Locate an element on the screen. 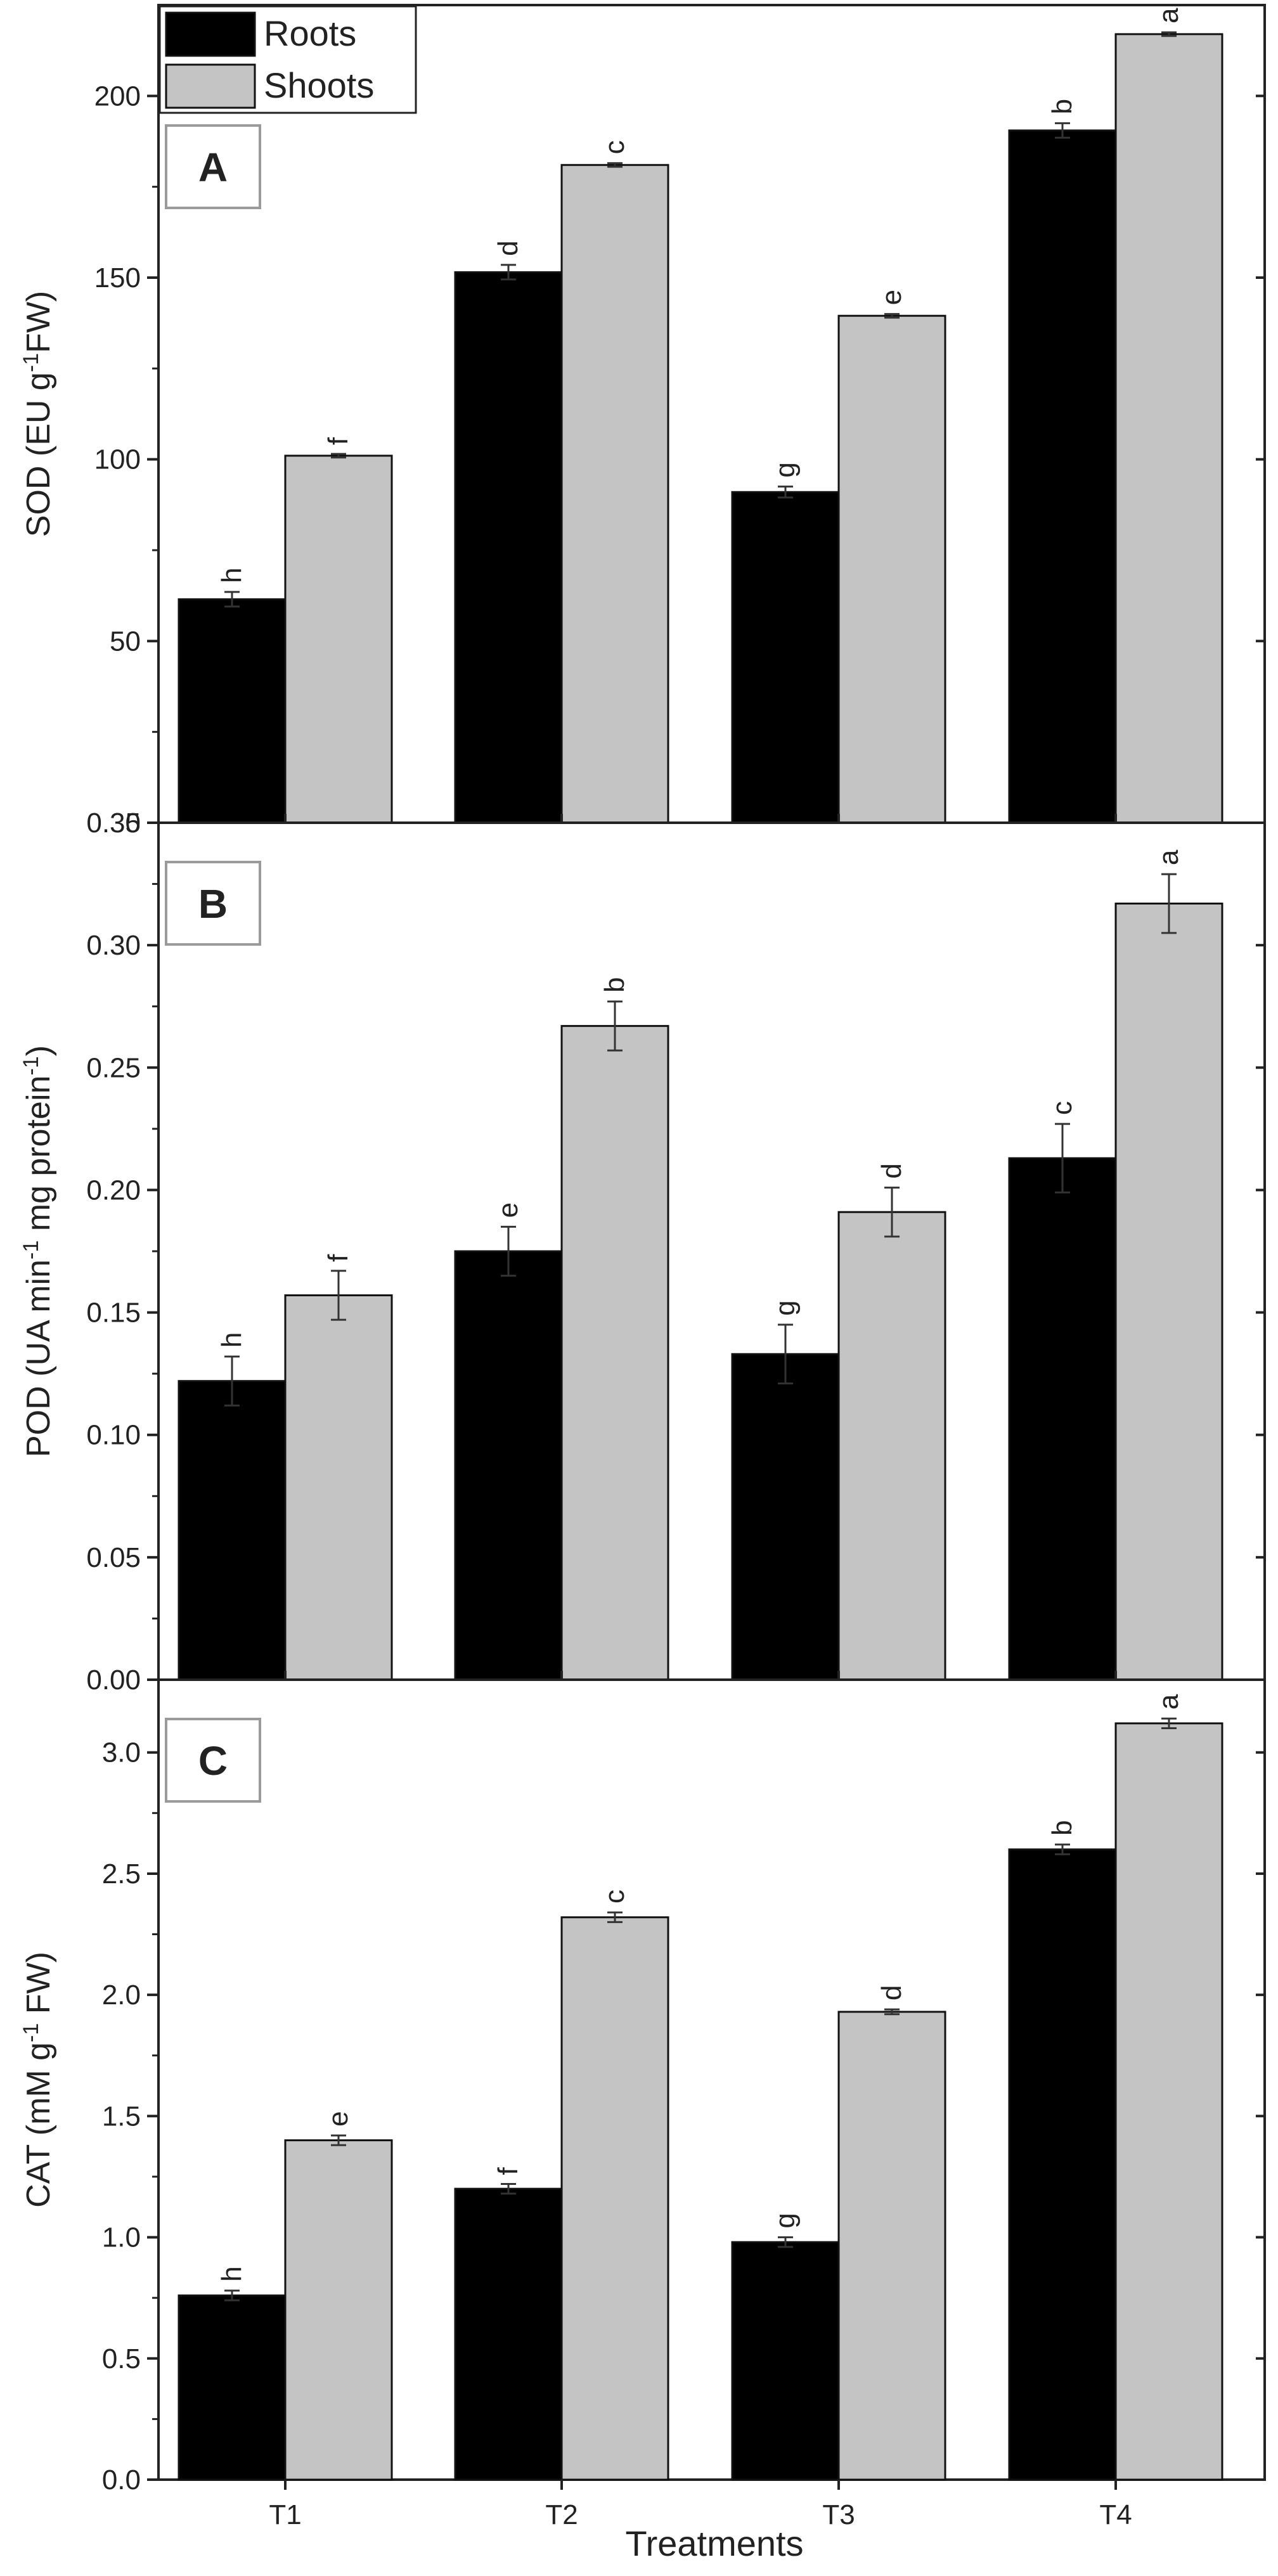  y-tick-label: 0 is located at coordinates (133, 824).